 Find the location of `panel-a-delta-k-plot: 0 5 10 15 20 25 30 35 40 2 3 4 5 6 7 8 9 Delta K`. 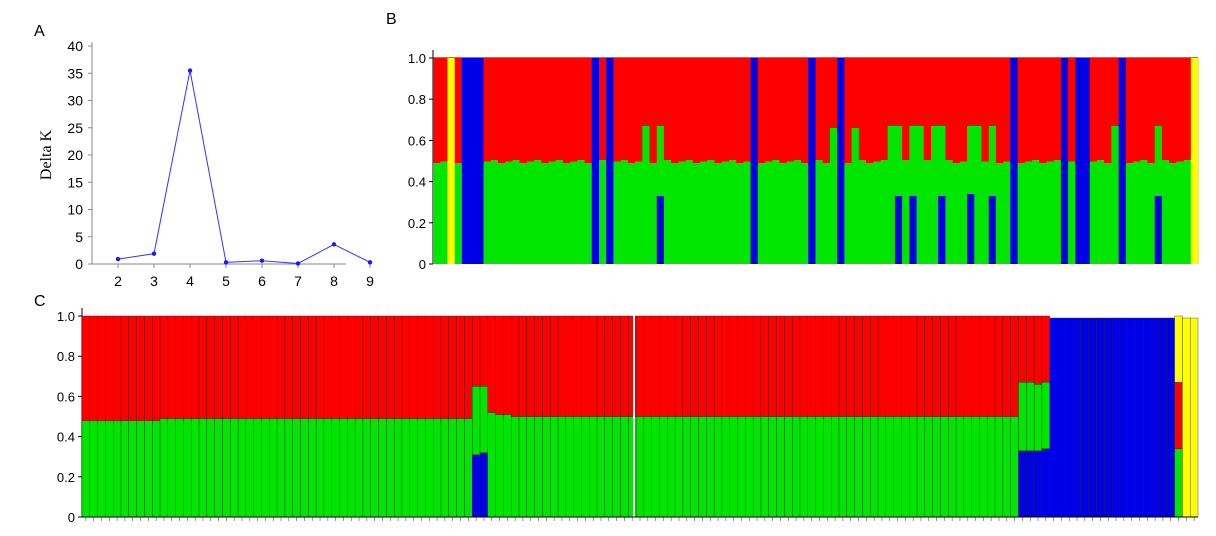

panel-a-delta-k-plot: 0 5 10 15 20 25 30 35 40 2 3 4 5 6 7 8 9 Delta K is located at coordinates (206, 163).